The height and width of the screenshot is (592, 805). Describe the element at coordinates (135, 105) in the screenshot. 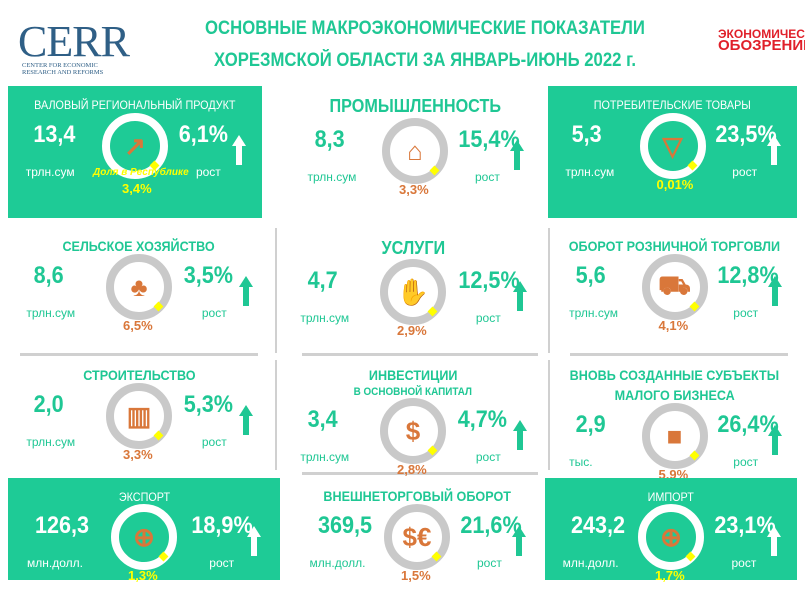

I see `card-title: ВАЛОВЫЙ РЕГИОНАЛЬНЫЙ ПРОДУКТ` at that location.